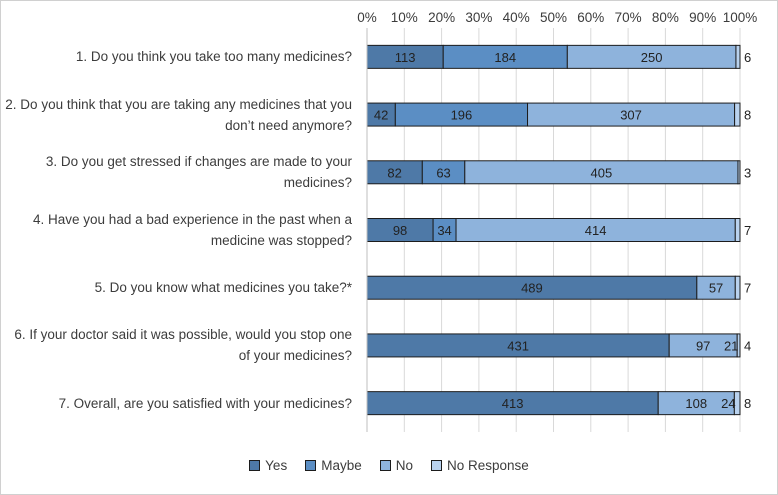 The image size is (778, 495). Describe the element at coordinates (532, 288) in the screenshot. I see `data-label: 489` at that location.